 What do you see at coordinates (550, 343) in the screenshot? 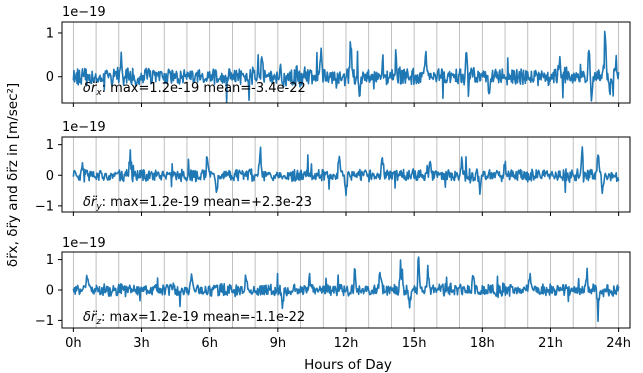
I see `x-tick-label: 21h` at bounding box center [550, 343].